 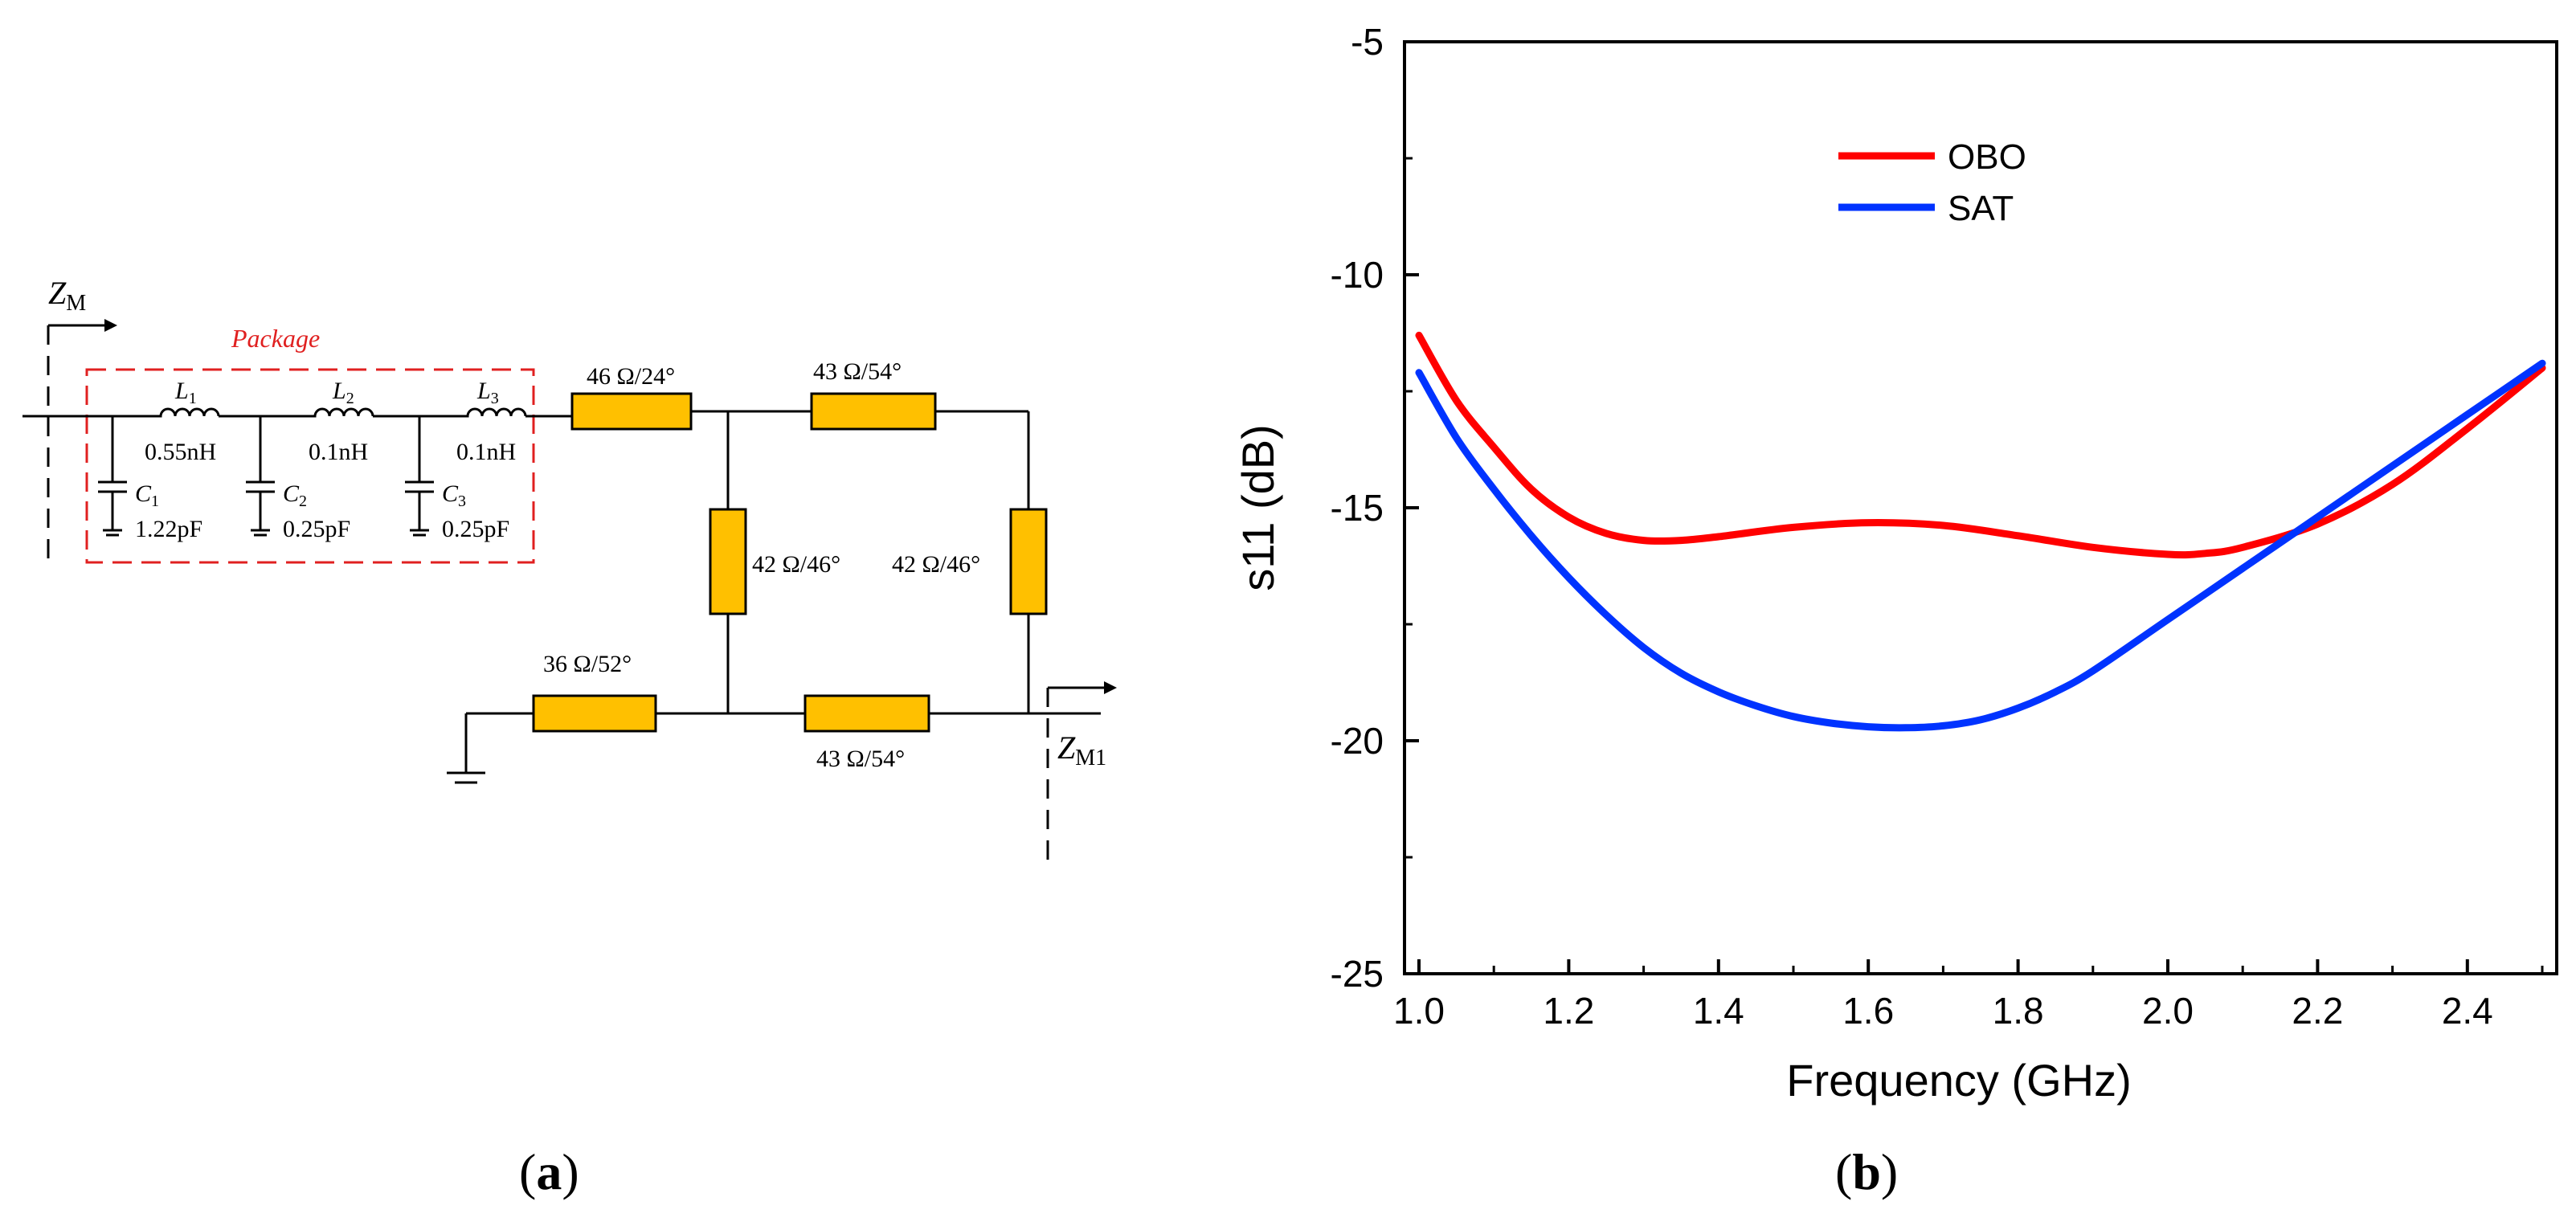 I want to click on package-label: Package, so click(x=275, y=338).